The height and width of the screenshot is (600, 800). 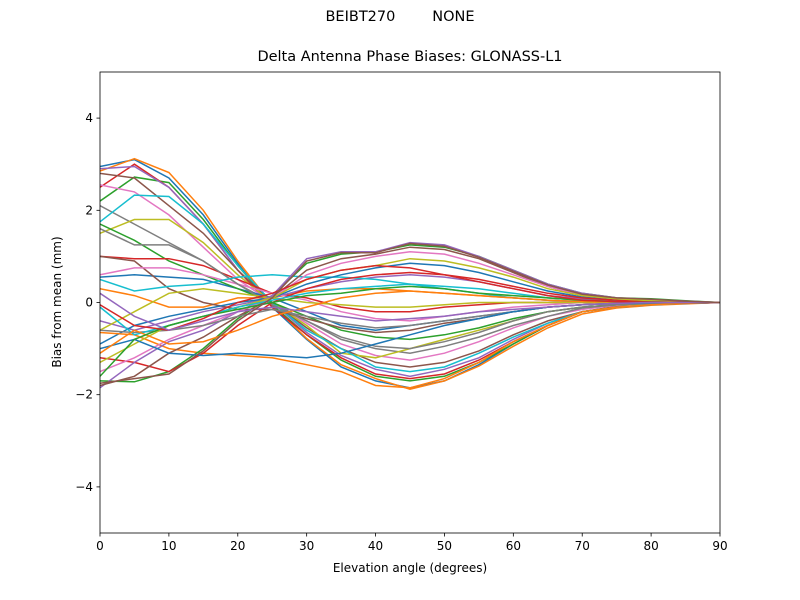 What do you see at coordinates (513, 546) in the screenshot?
I see `x-tick-label: 60` at bounding box center [513, 546].